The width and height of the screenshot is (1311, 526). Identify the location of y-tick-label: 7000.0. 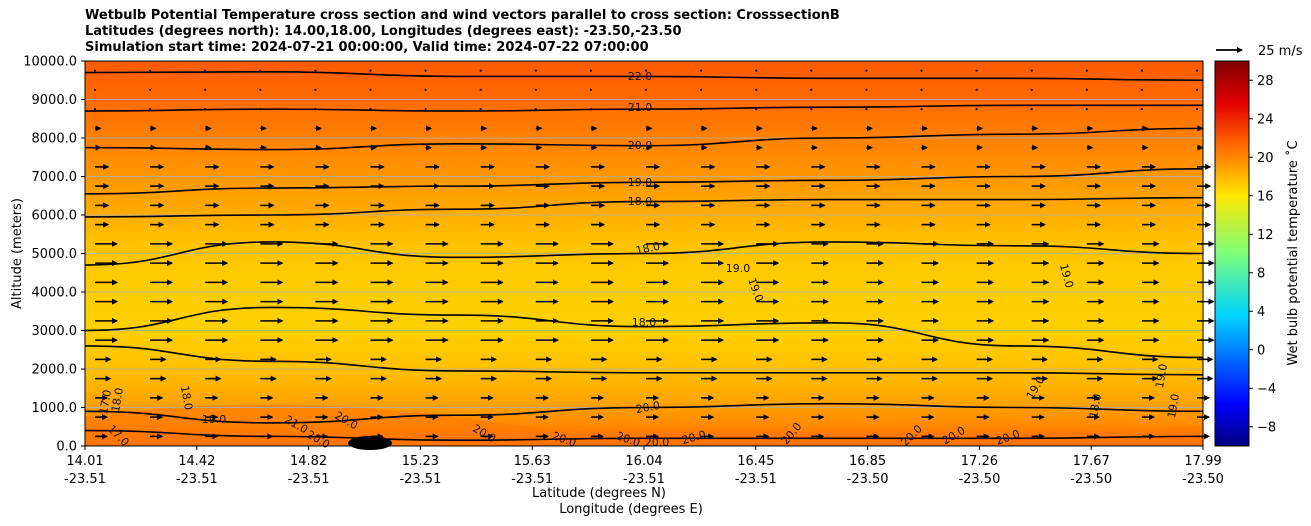
(55, 177).